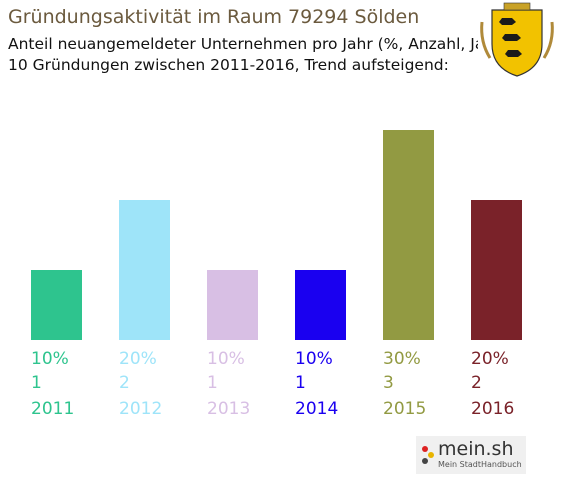 This screenshot has width=562, height=482. What do you see at coordinates (490, 359) in the screenshot?
I see `percent-label-2016: 20%` at bounding box center [490, 359].